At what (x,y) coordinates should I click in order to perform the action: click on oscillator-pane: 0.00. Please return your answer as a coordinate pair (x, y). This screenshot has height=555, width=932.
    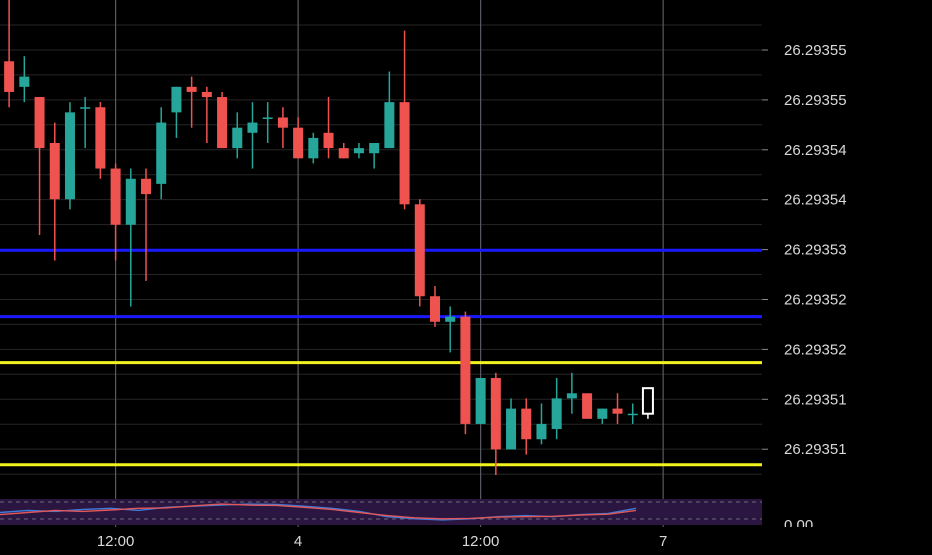
    Looking at the image, I should click on (406, 516).